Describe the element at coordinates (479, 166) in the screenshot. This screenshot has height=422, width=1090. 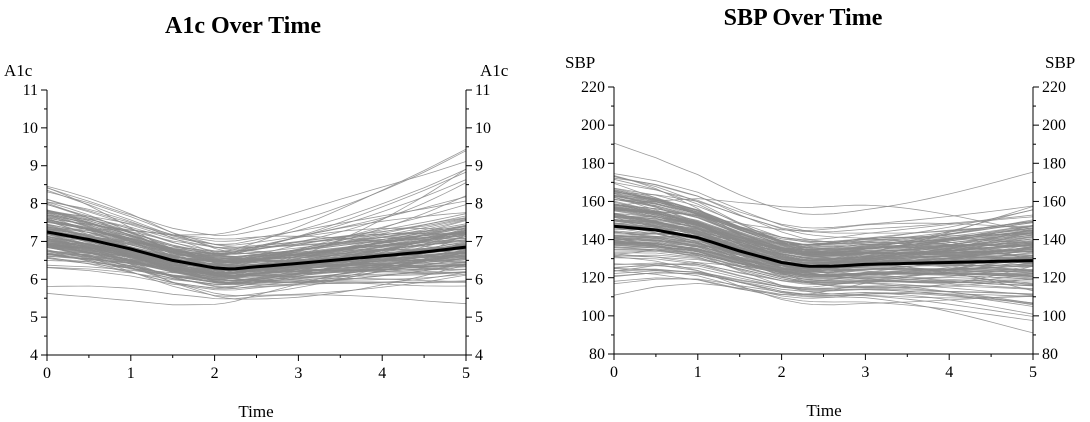
I see `y-tick-label-right: 9` at that location.